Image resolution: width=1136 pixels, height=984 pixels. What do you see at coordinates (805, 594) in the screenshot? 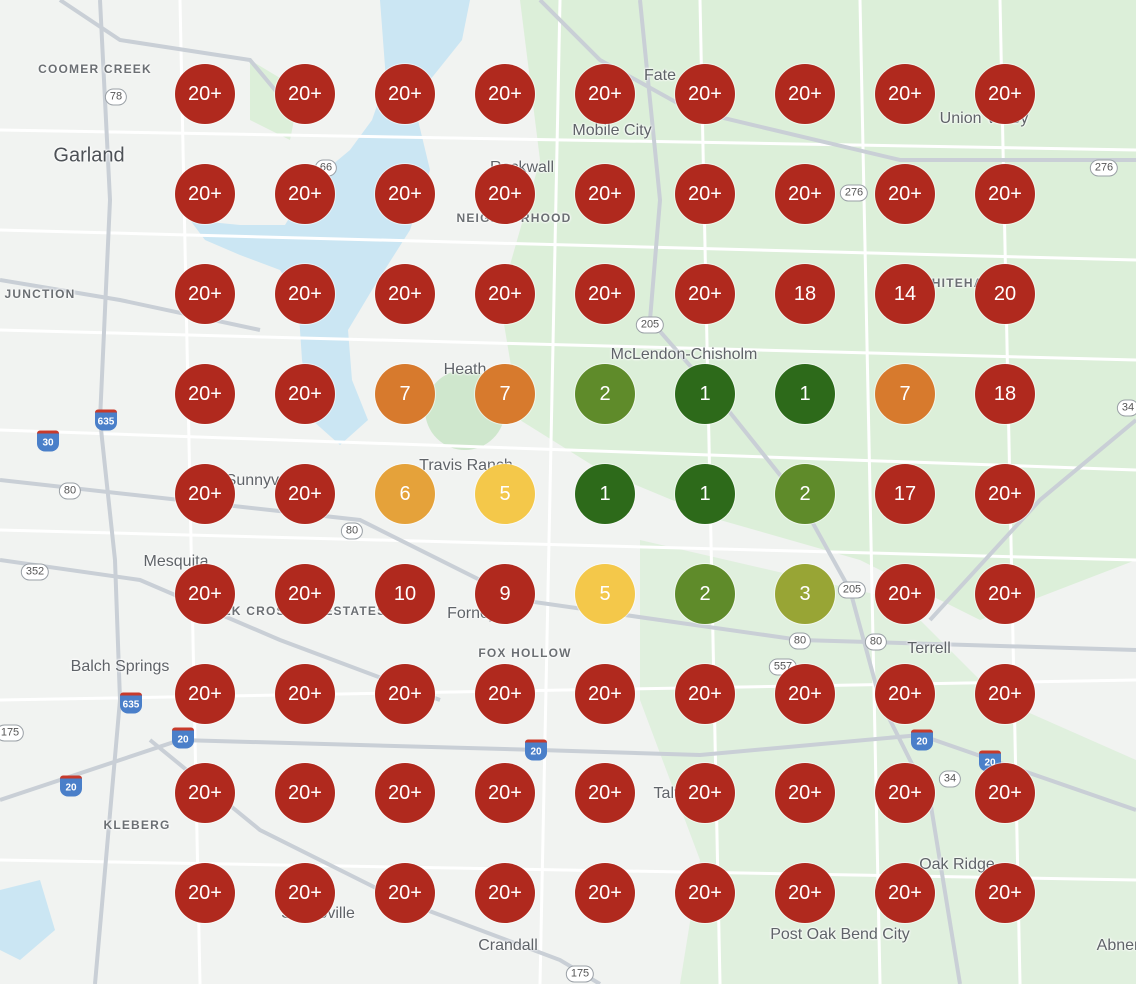
I see `rank-pin: 3` at bounding box center [805, 594].